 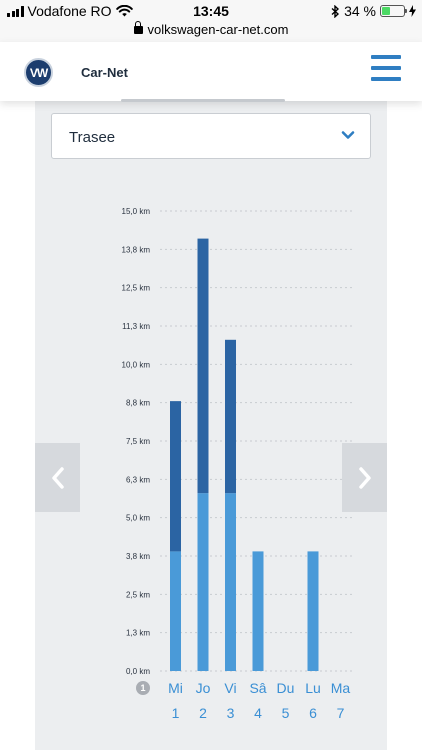 I want to click on next-week-button, so click(x=364, y=477).